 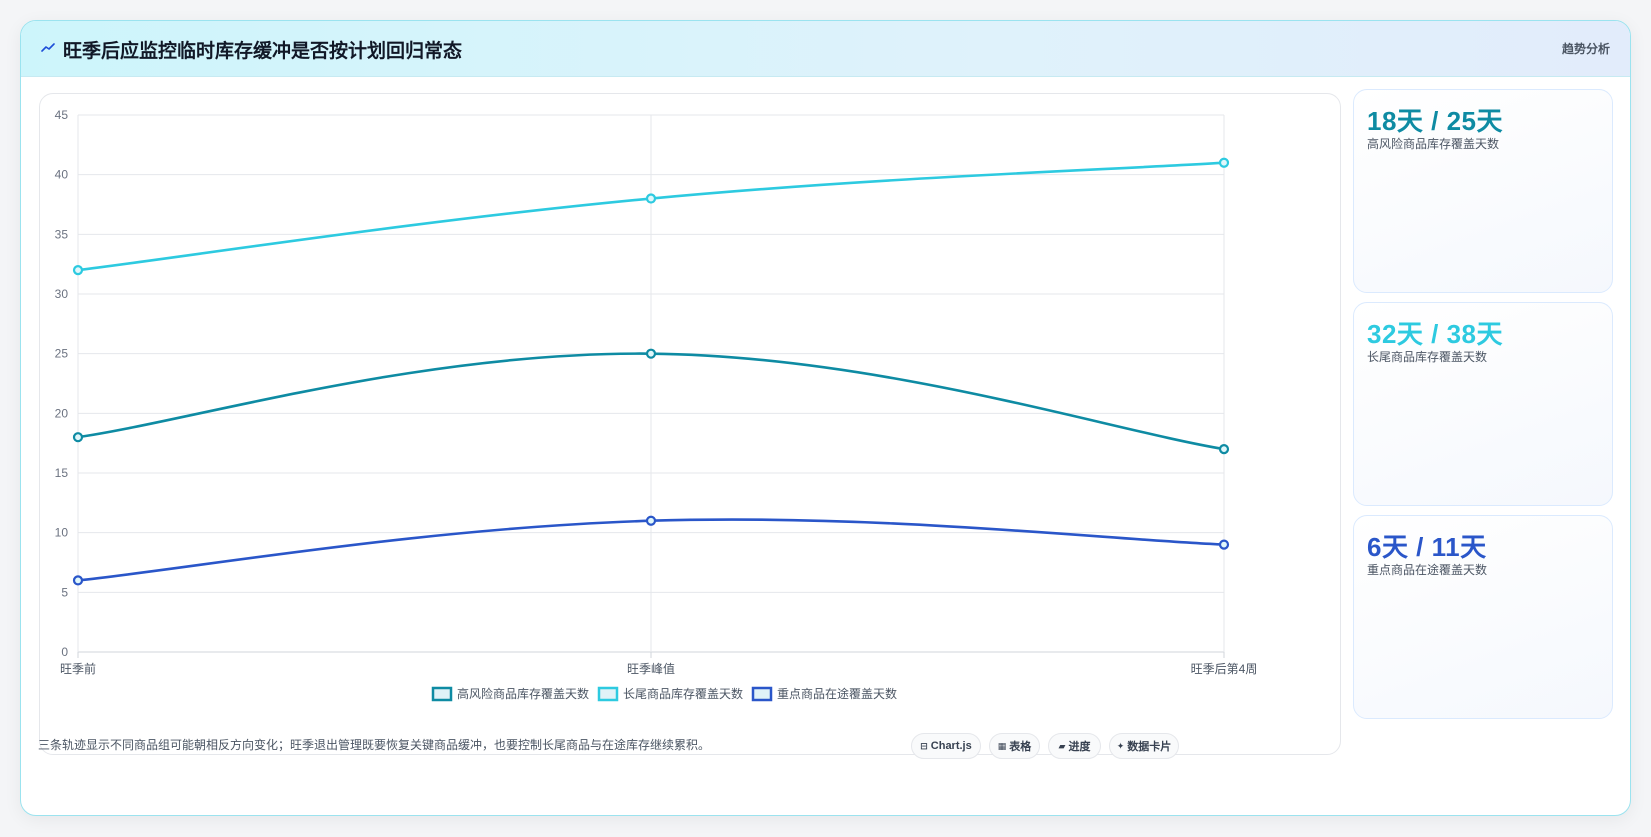 What do you see at coordinates (62, 234) in the screenshot?
I see `y-tick-label: 35` at bounding box center [62, 234].